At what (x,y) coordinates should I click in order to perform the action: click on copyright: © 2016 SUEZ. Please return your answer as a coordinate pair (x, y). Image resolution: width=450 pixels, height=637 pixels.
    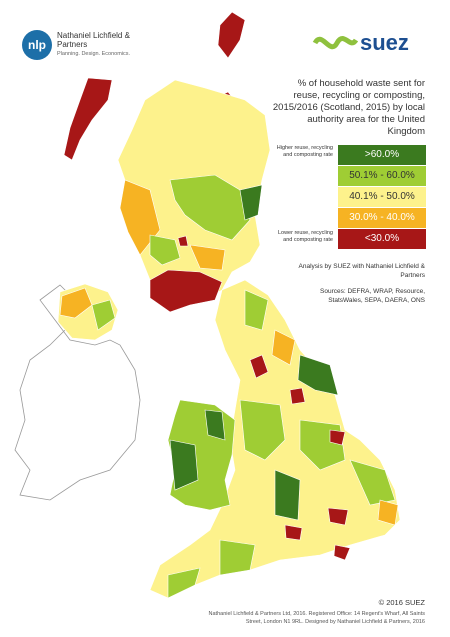
    Looking at the image, I should click on (401, 602).